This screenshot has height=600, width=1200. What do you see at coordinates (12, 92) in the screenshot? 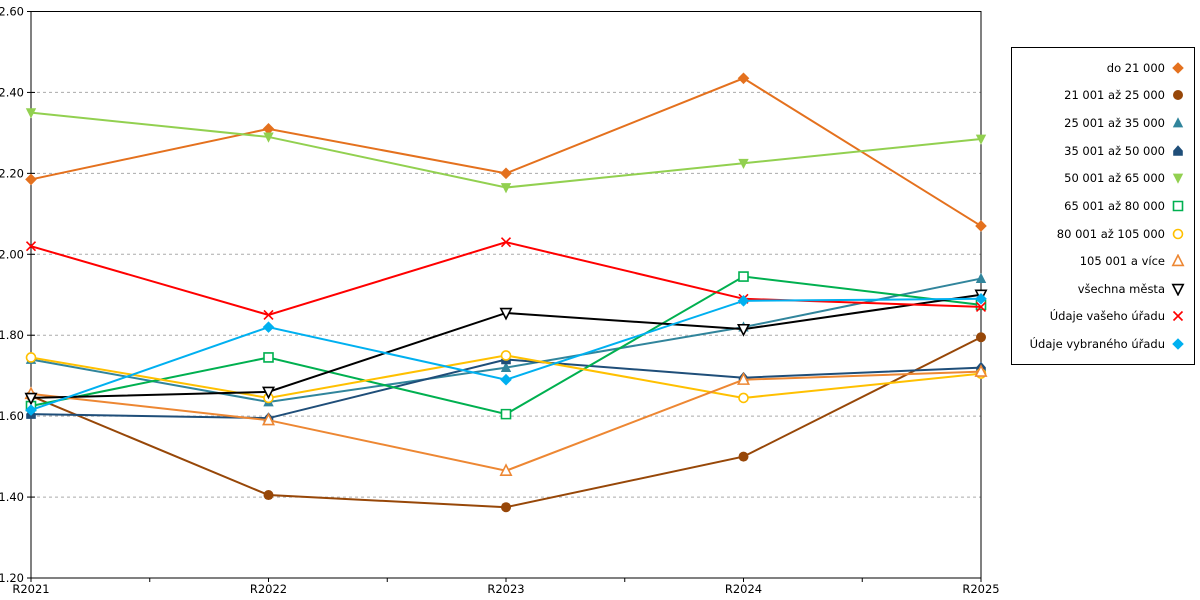
I see `y-axis-label: 2.40` at bounding box center [12, 92].